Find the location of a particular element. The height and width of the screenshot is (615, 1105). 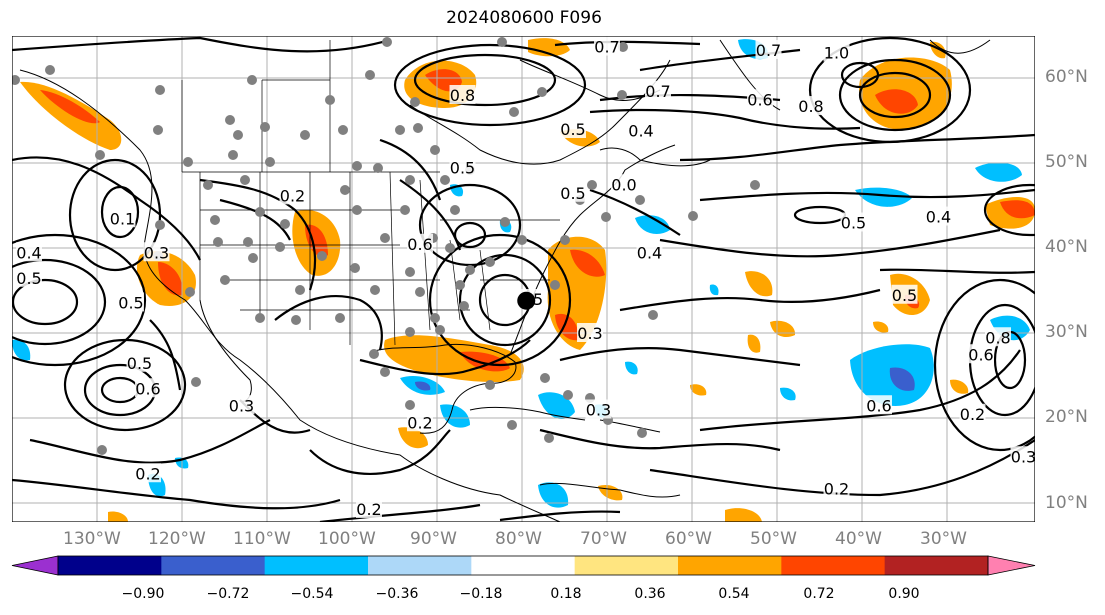

colorbar-tick-label: −0.54 is located at coordinates (312, 594).